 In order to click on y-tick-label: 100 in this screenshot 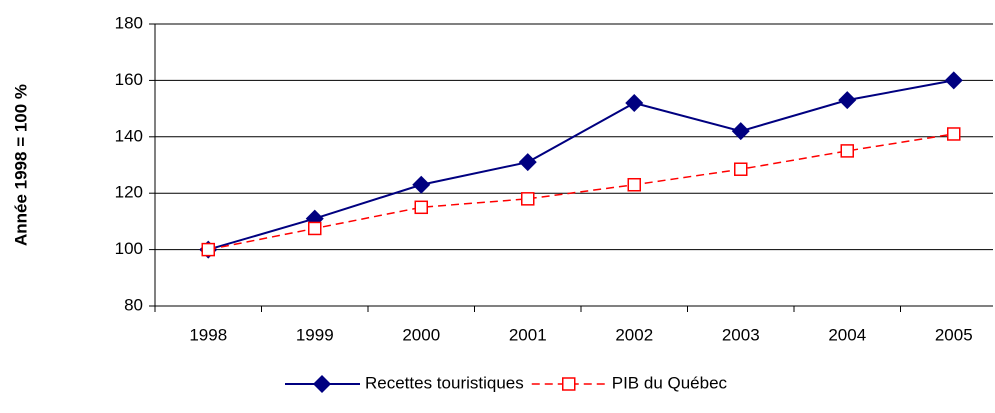, I will do `click(129, 248)`.